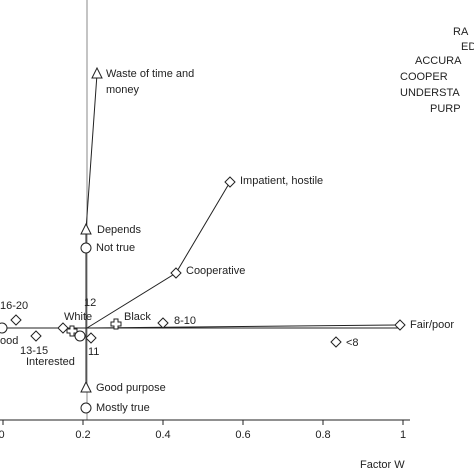 The width and height of the screenshot is (474, 474). What do you see at coordinates (461, 32) in the screenshot?
I see `legend-text: RA` at bounding box center [461, 32].